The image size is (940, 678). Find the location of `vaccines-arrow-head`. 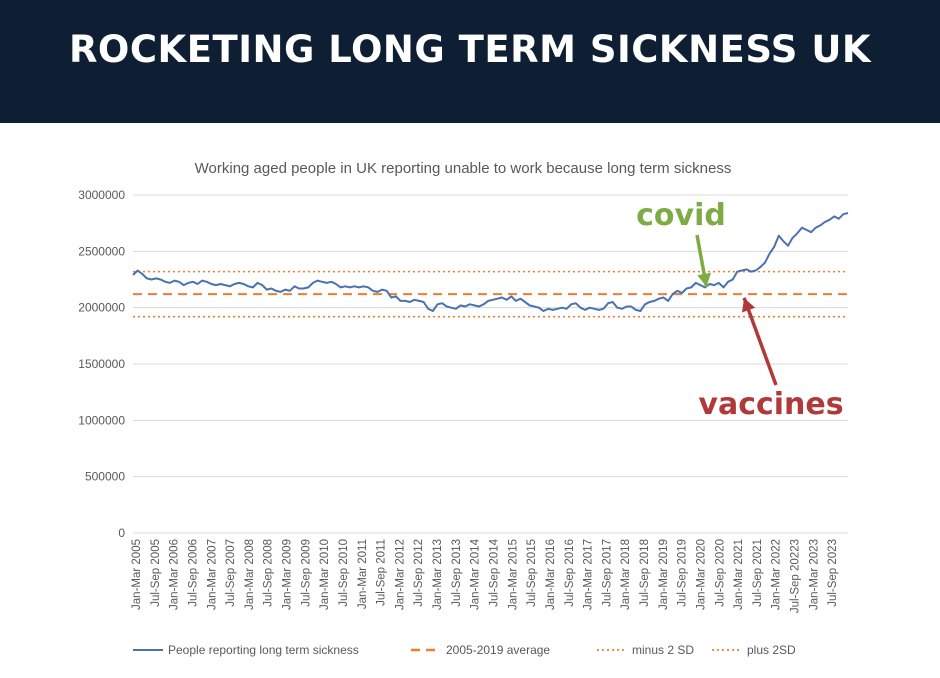

vaccines-arrow-head is located at coordinates (749, 305).